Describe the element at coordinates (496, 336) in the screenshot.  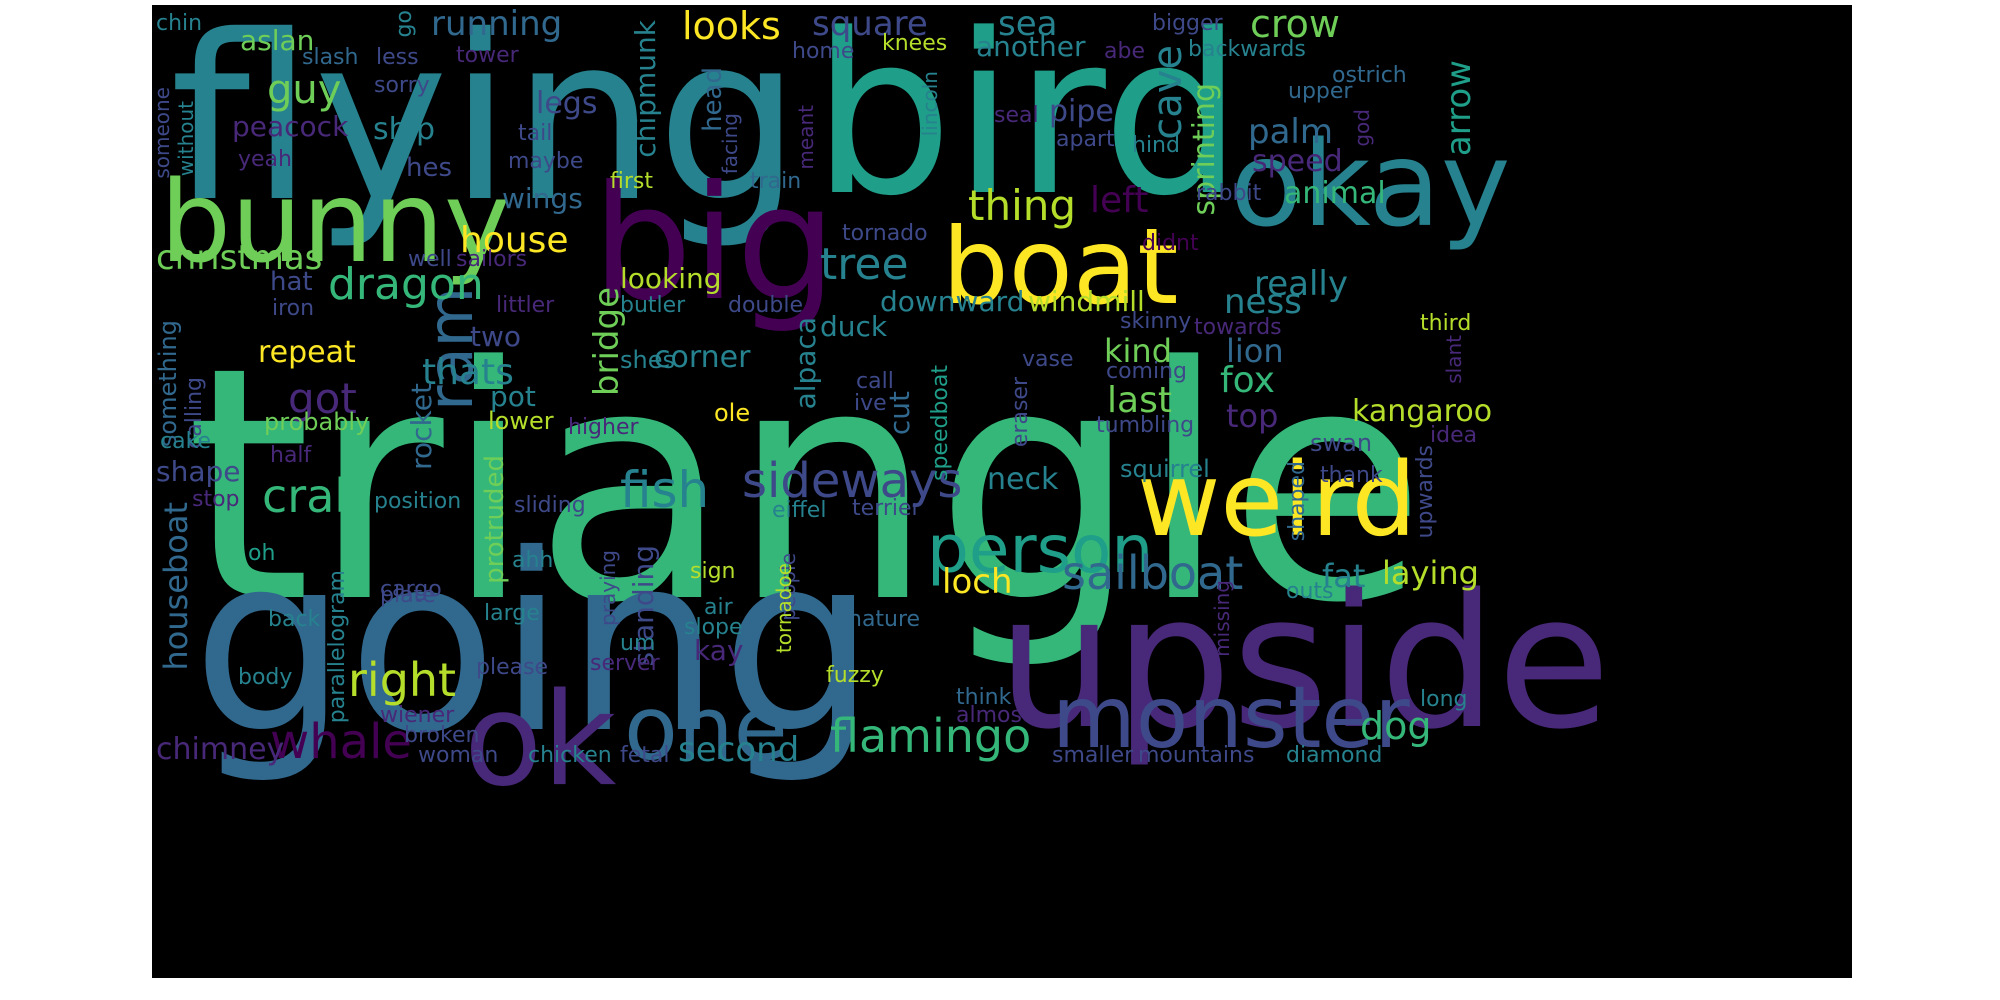
I see `word-two: two` at that location.